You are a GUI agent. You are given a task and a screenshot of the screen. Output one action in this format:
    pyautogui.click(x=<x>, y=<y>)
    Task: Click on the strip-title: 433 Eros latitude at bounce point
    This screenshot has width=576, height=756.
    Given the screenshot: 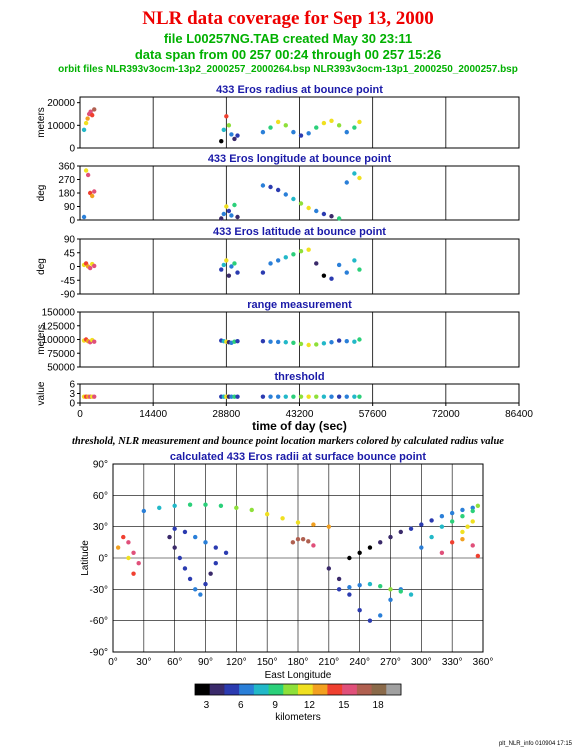 What is the action you would take?
    pyautogui.click(x=299, y=232)
    